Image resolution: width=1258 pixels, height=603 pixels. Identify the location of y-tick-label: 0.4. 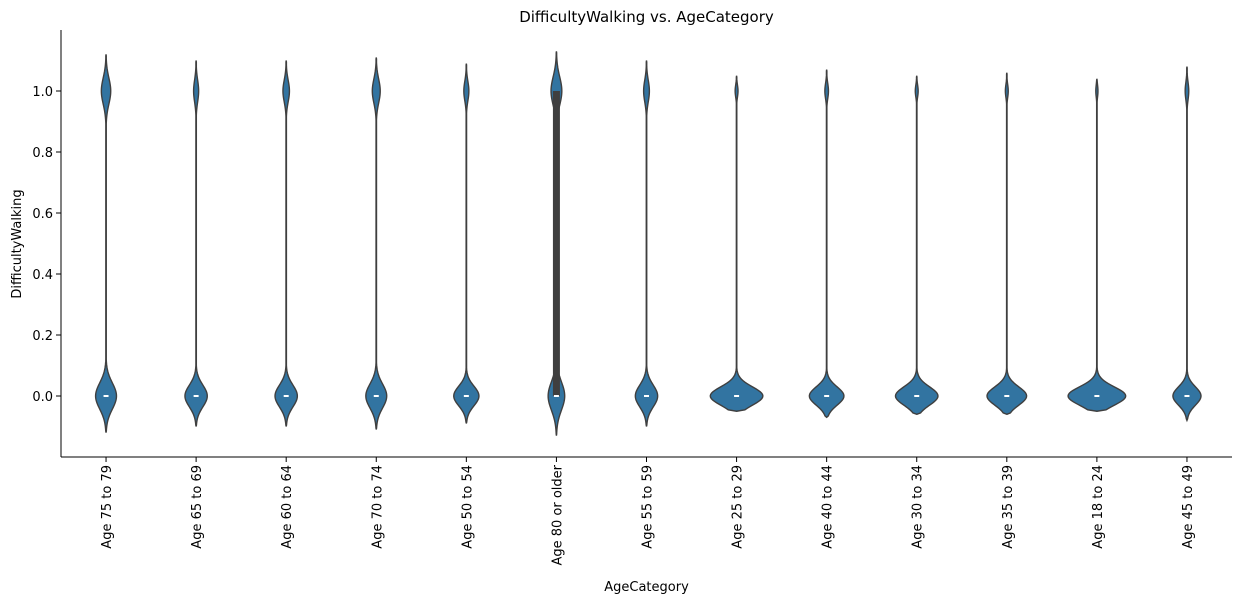
(42, 275).